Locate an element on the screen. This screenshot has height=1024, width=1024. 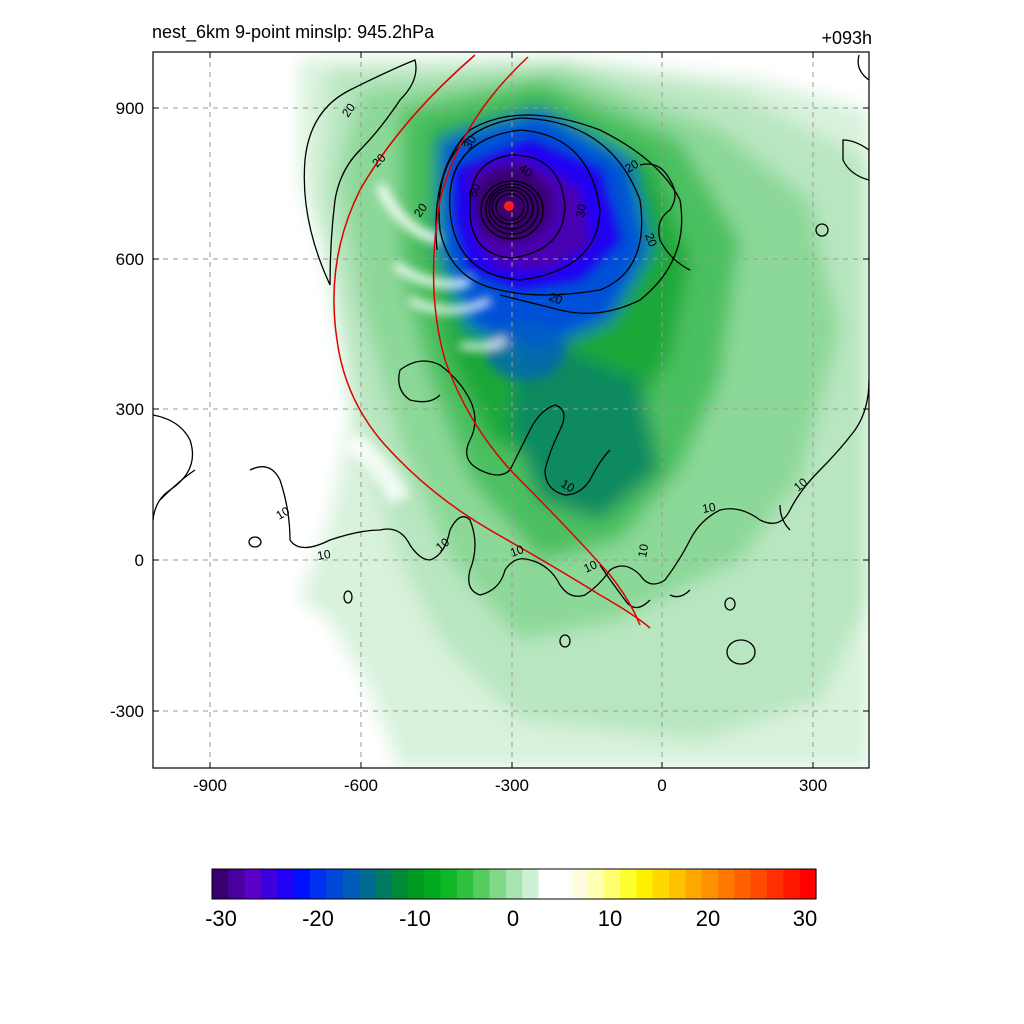
colorbar-tick-label: 10 is located at coordinates (610, 918).